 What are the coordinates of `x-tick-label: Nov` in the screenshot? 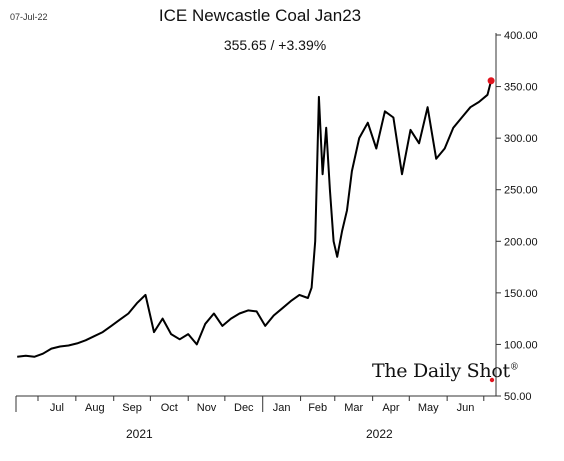 It's located at (207, 408).